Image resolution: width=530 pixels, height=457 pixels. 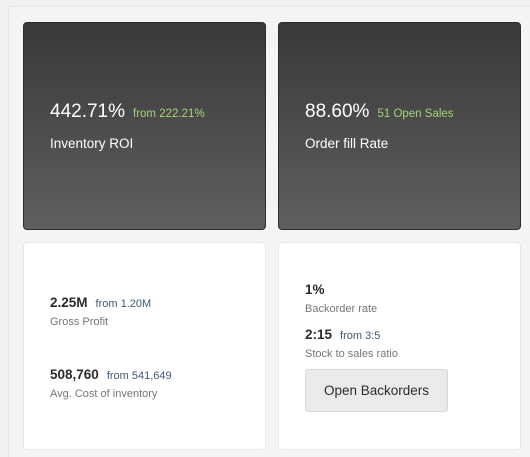 I want to click on stock-sales-ratio-value: 2:15, so click(x=319, y=334).